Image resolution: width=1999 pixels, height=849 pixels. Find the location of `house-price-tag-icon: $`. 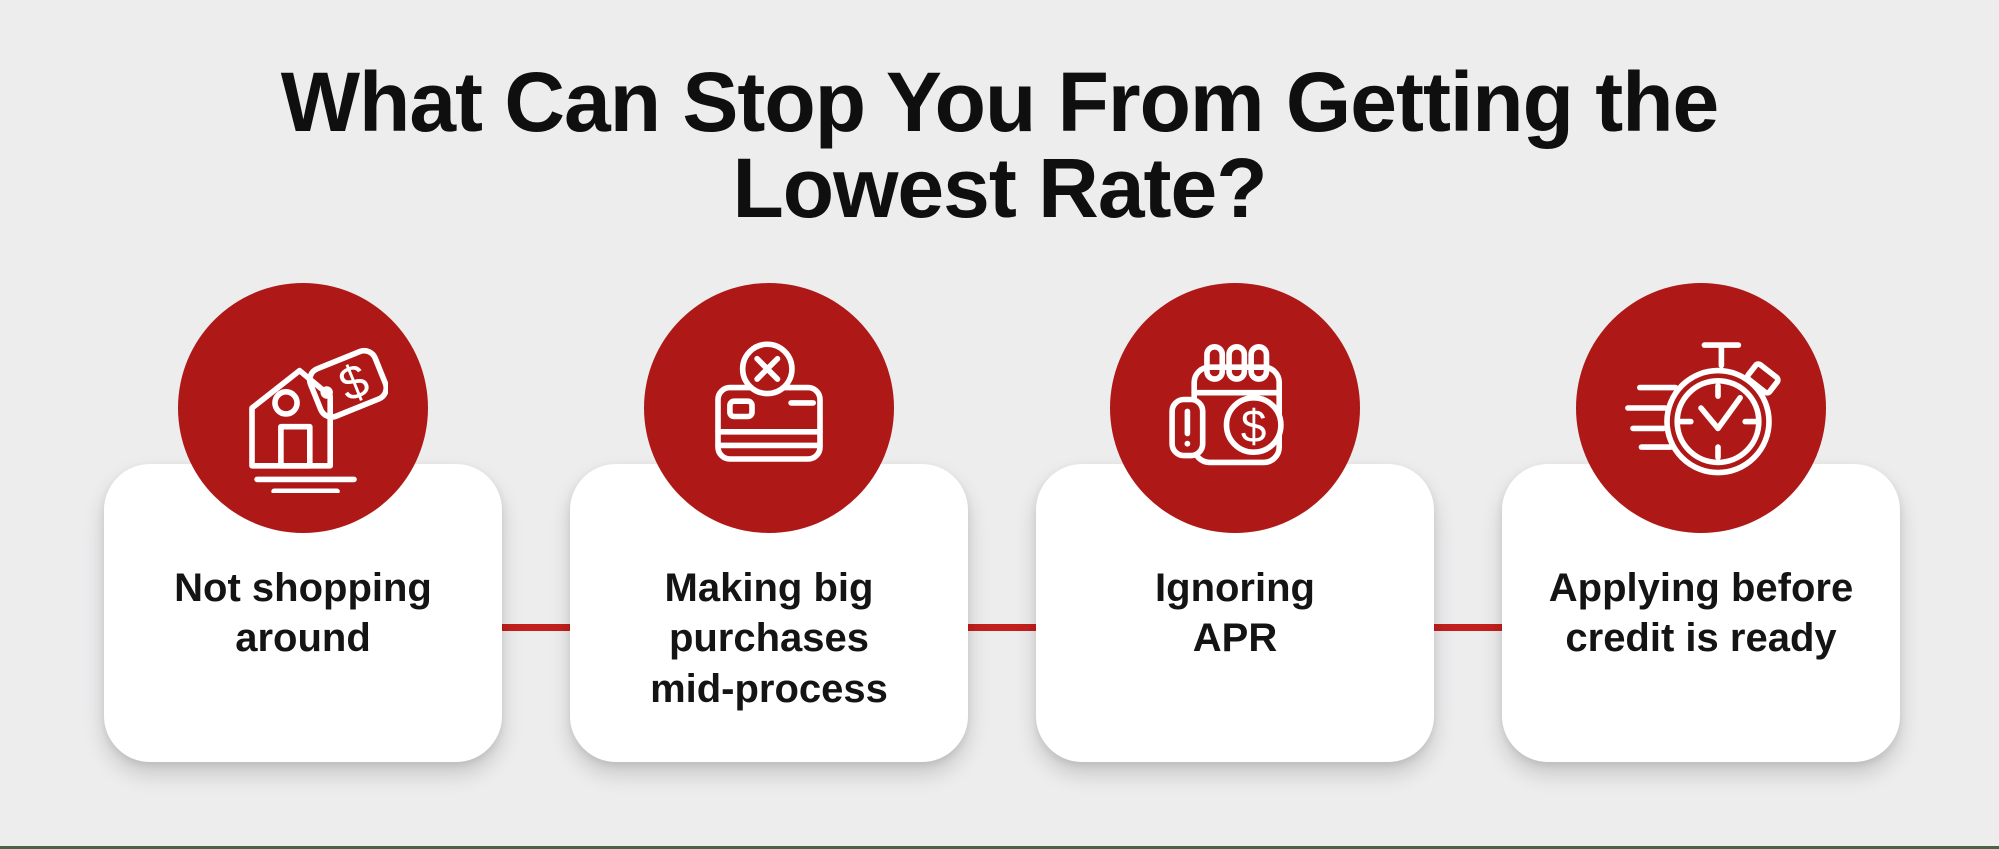

house-price-tag-icon: $ is located at coordinates (318, 420).